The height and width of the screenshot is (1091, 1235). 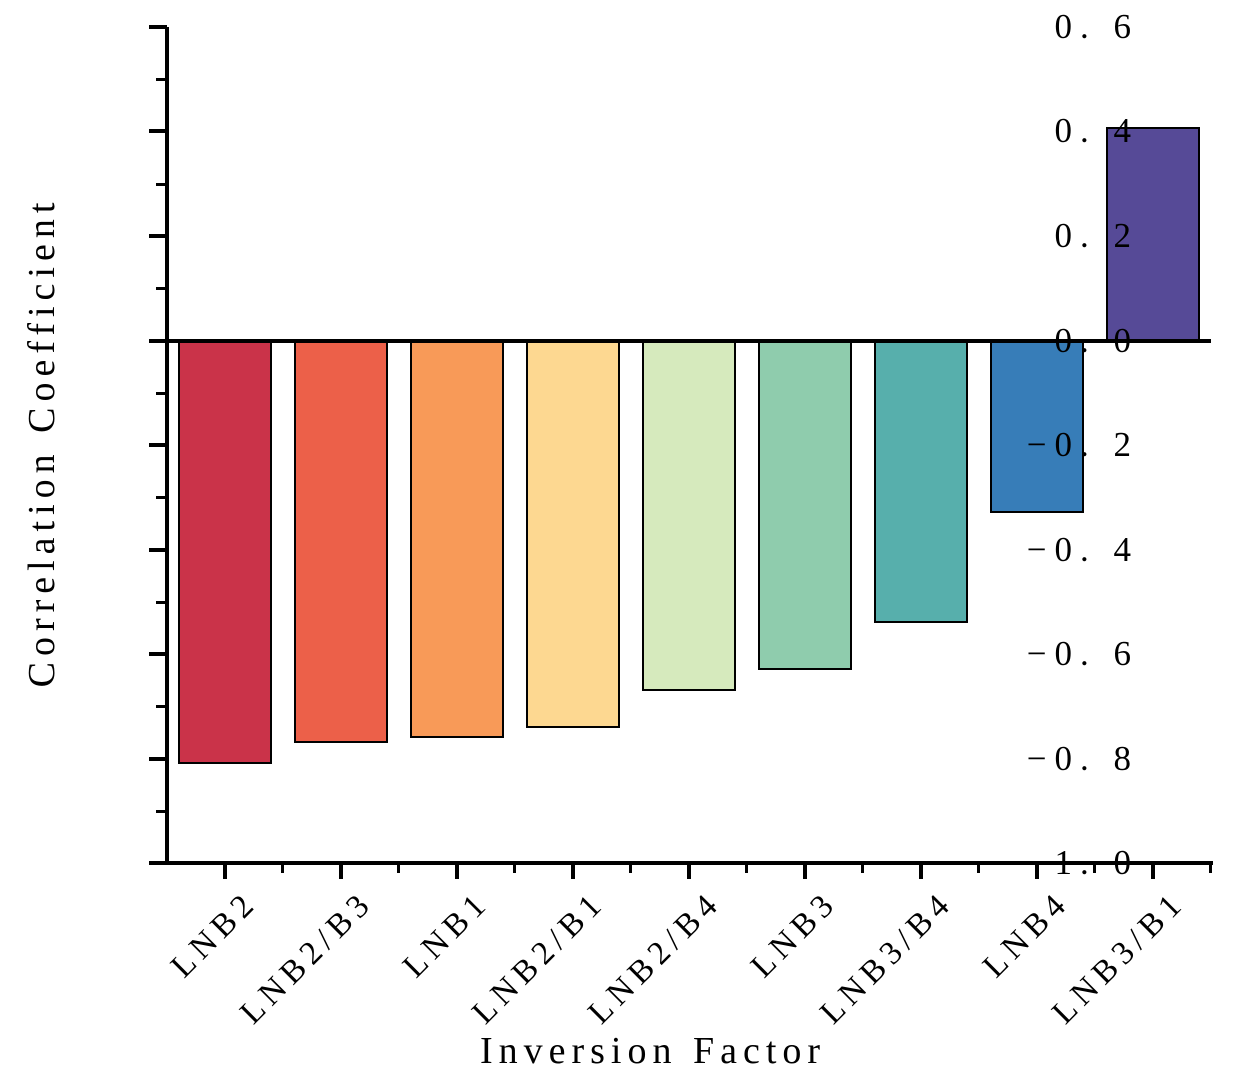 What do you see at coordinates (1026, 934) in the screenshot?
I see `x-tick-label: LNB4` at bounding box center [1026, 934].